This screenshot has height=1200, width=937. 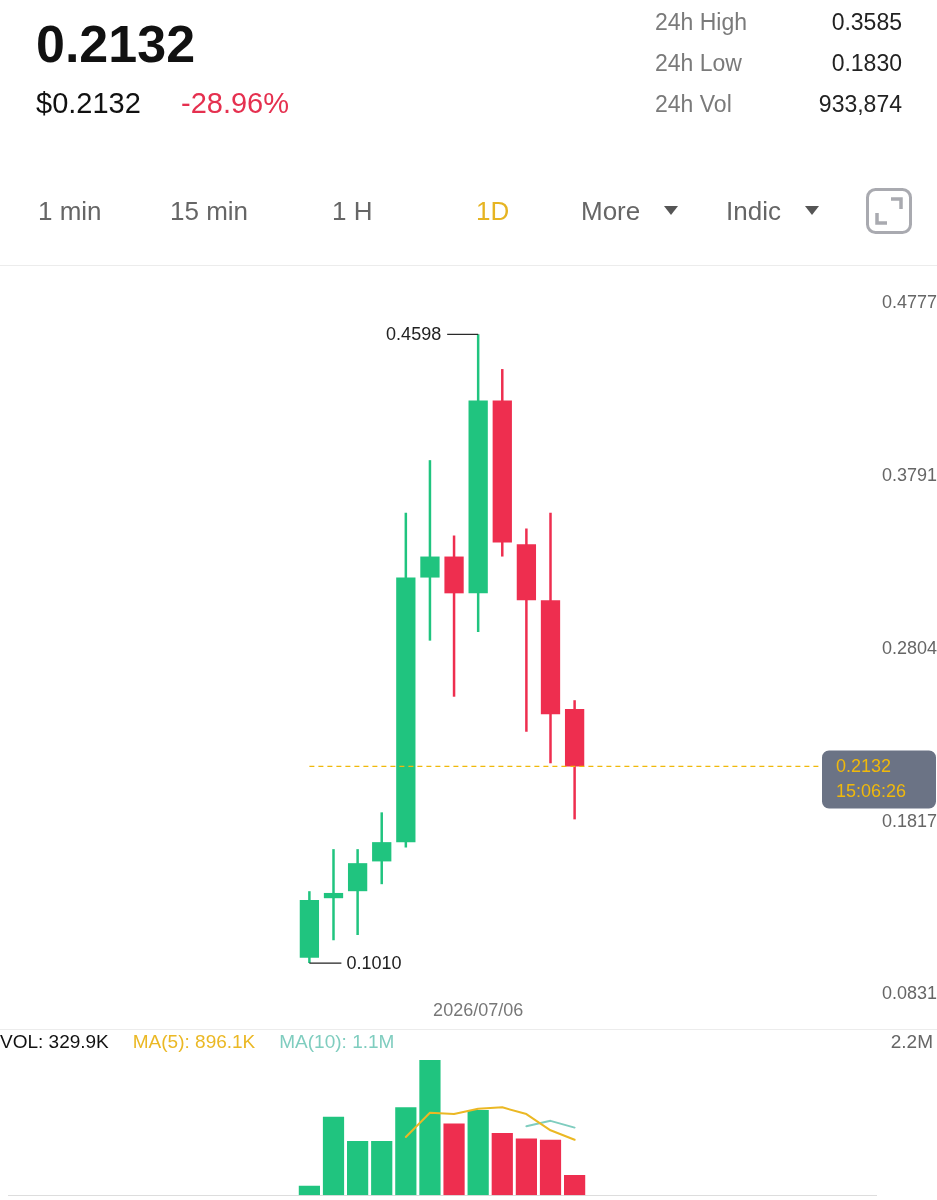 I want to click on text: $0.2132, so click(x=88, y=103).